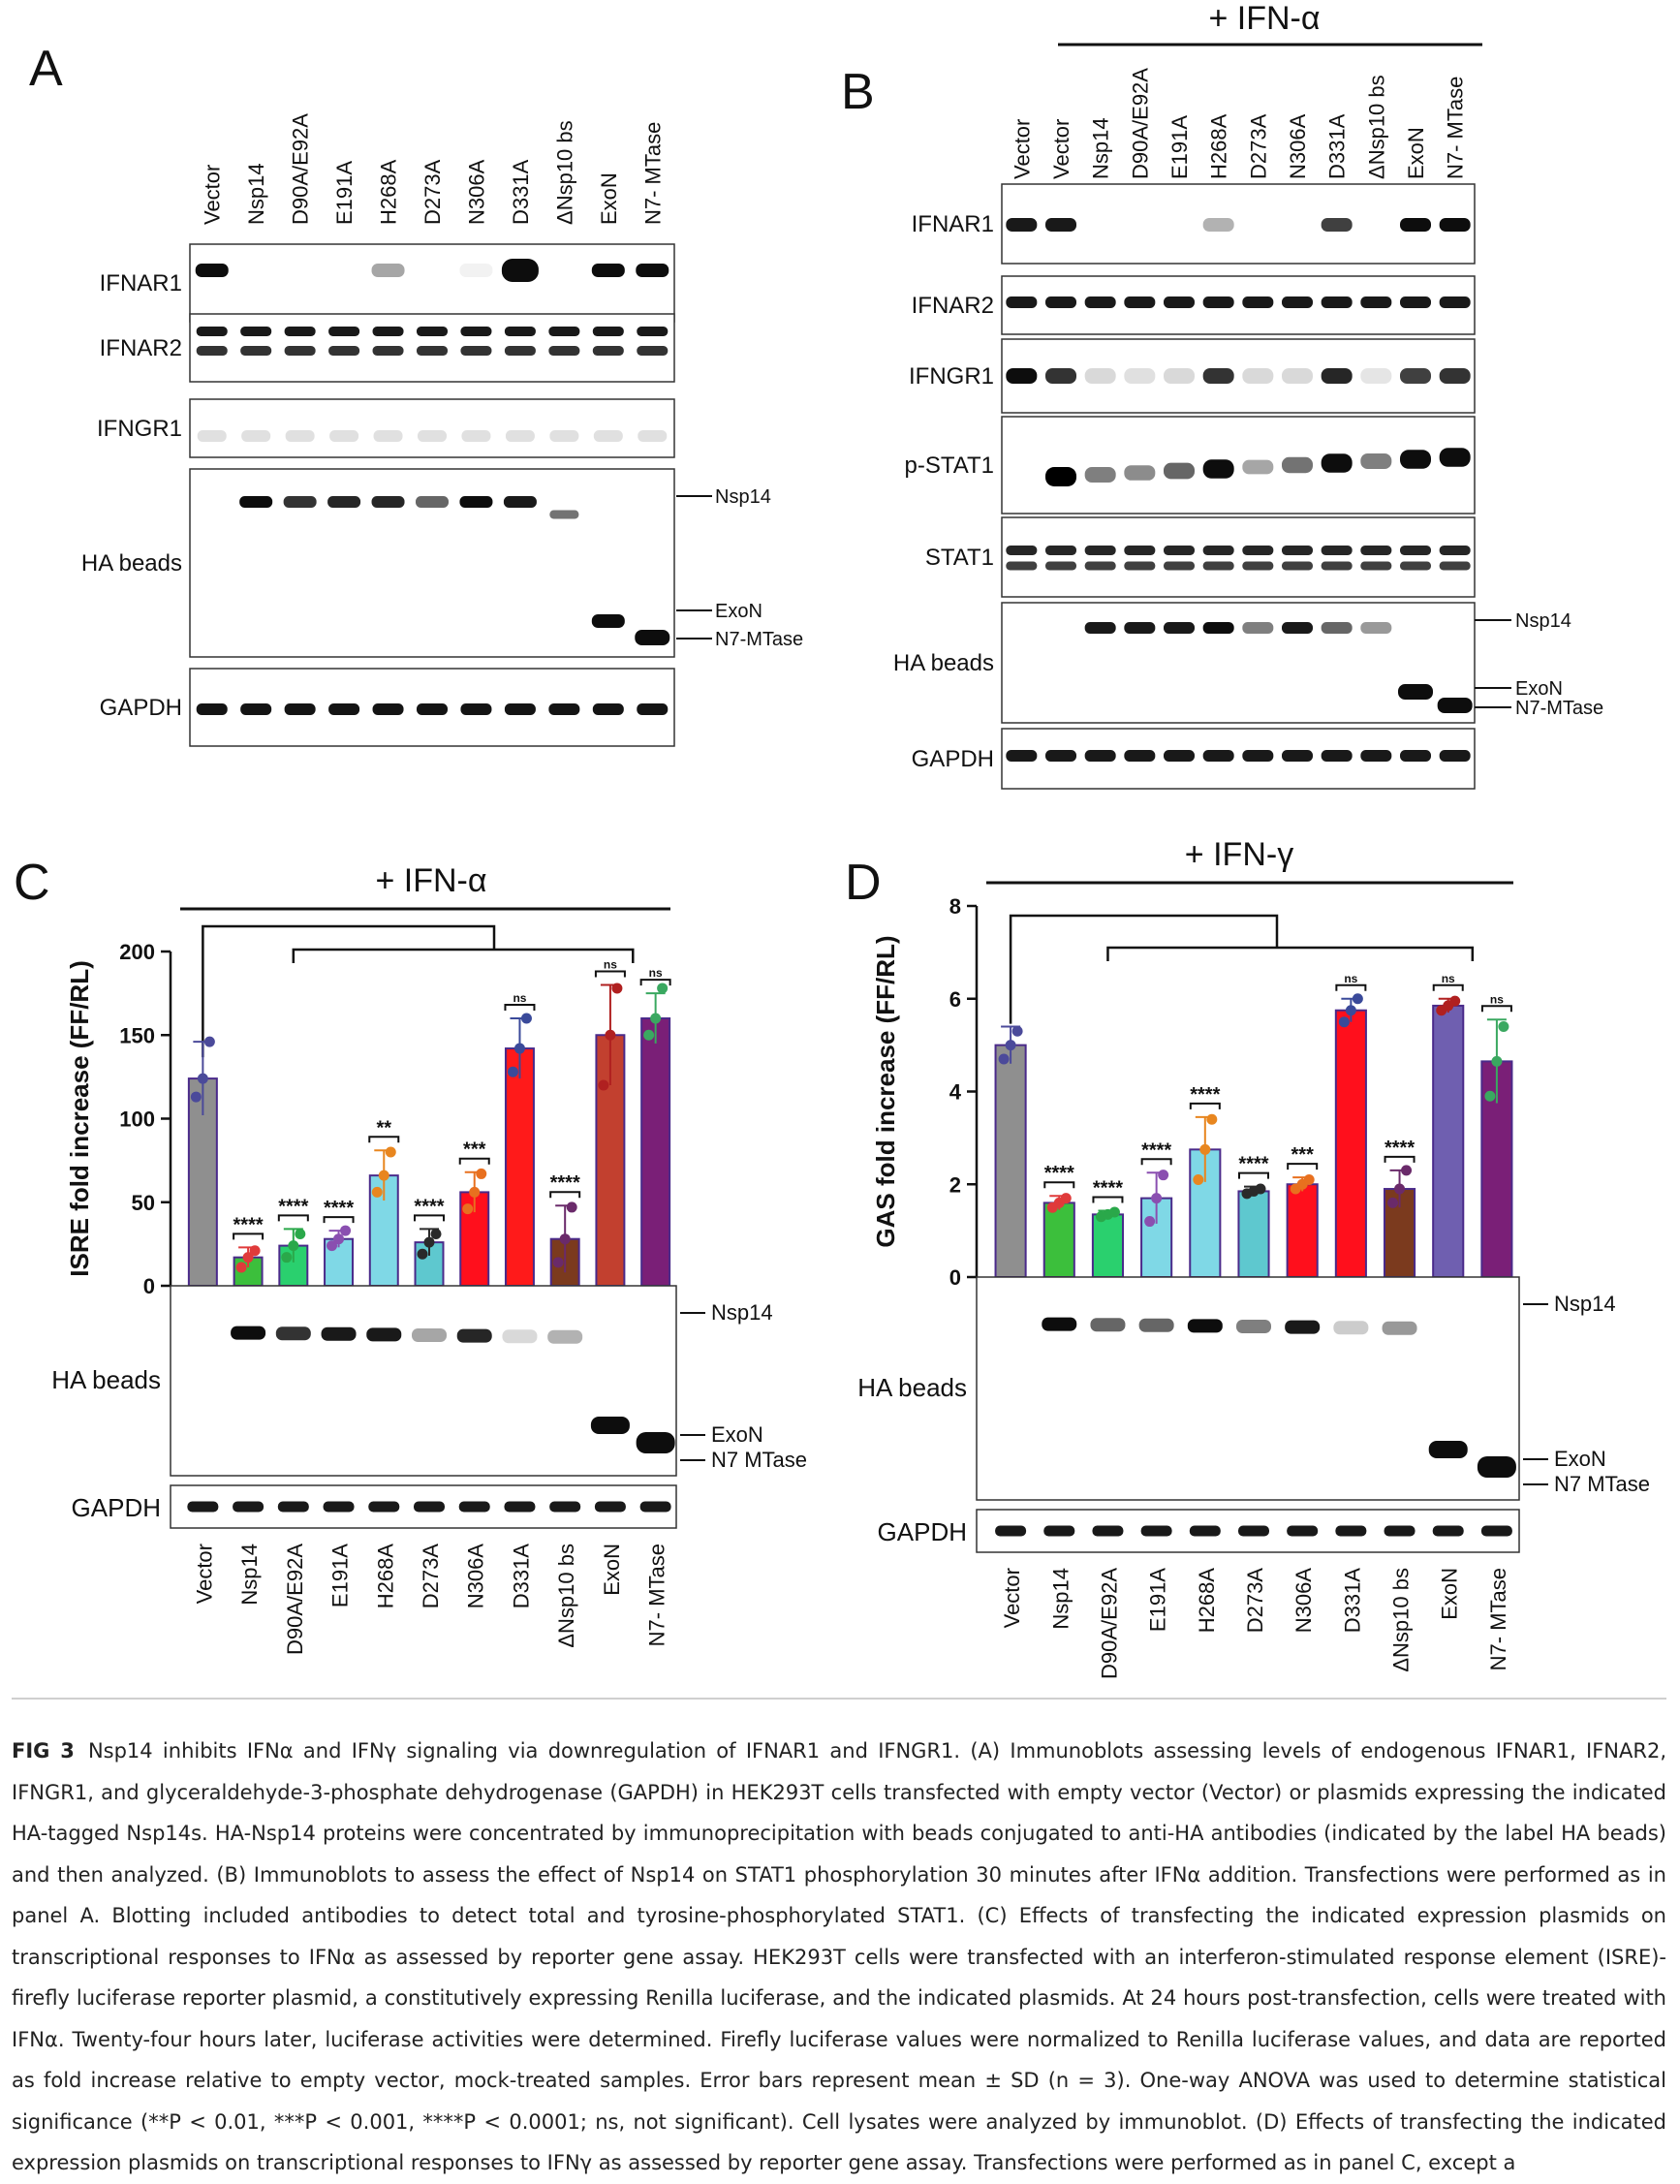 The height and width of the screenshot is (2184, 1680). I want to click on panel-a-ifnar1-band, so click(388, 271).